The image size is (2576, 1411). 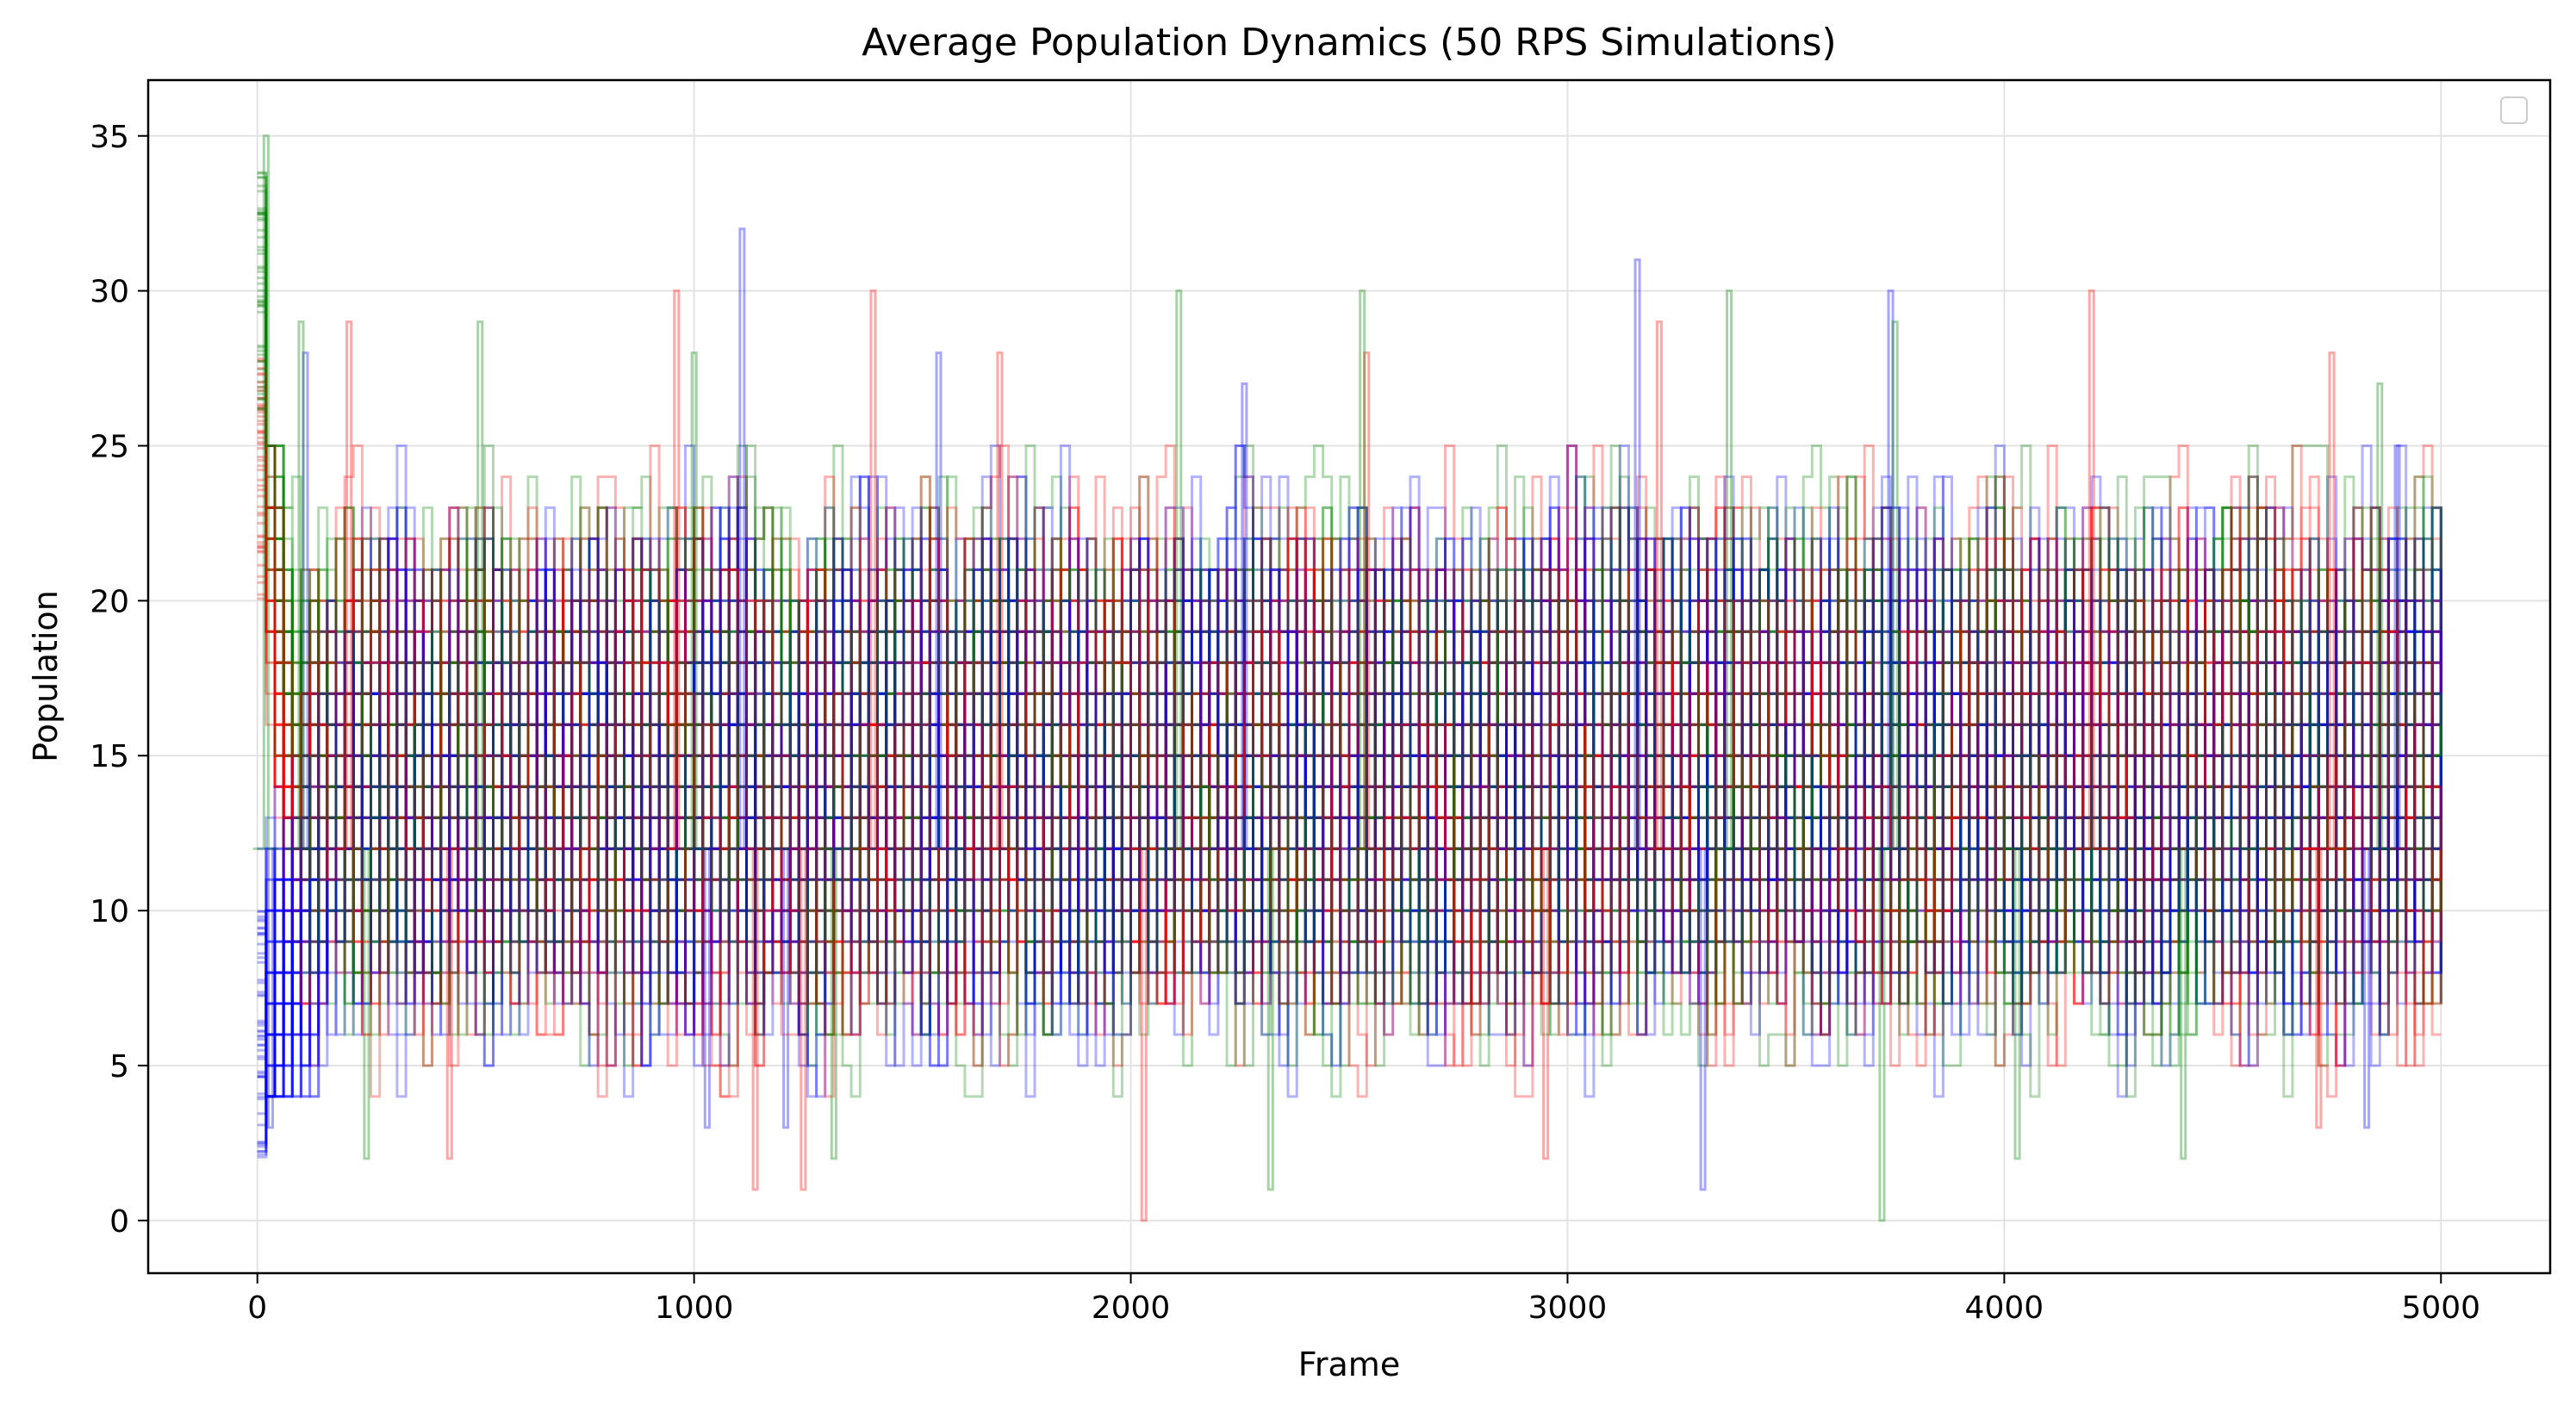 What do you see at coordinates (119, 1222) in the screenshot?
I see `y-tick-label: 0` at bounding box center [119, 1222].